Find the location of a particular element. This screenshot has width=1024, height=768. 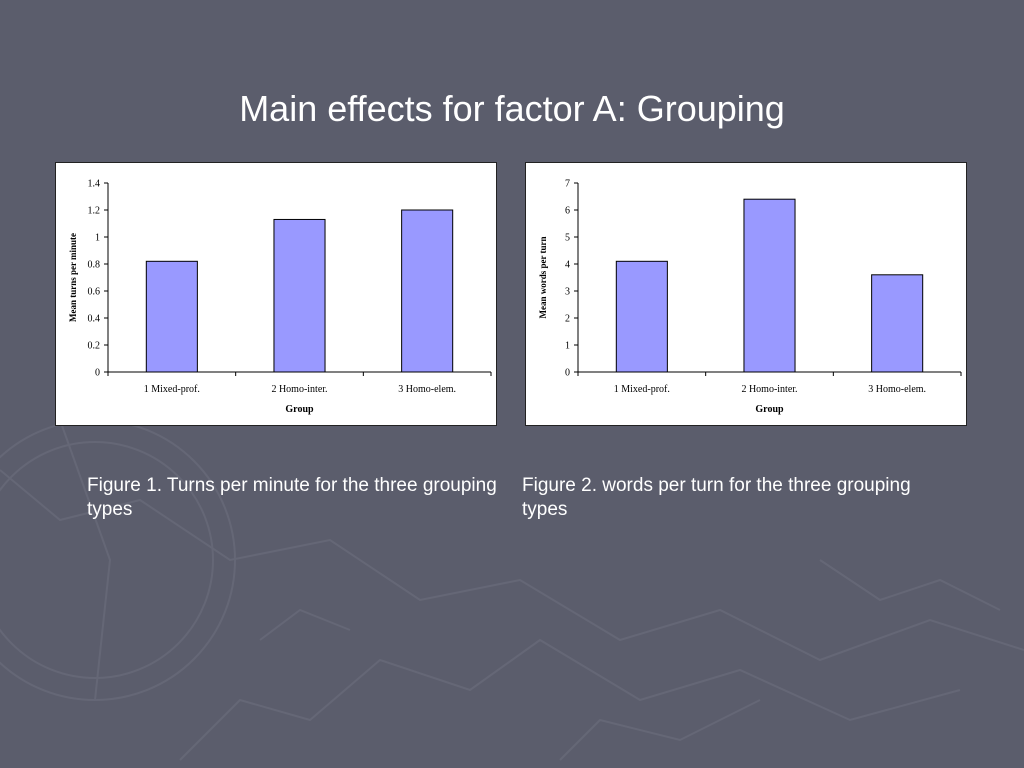

chart-2-x-tick-label: 1 Mixed-prof. is located at coordinates (642, 389).